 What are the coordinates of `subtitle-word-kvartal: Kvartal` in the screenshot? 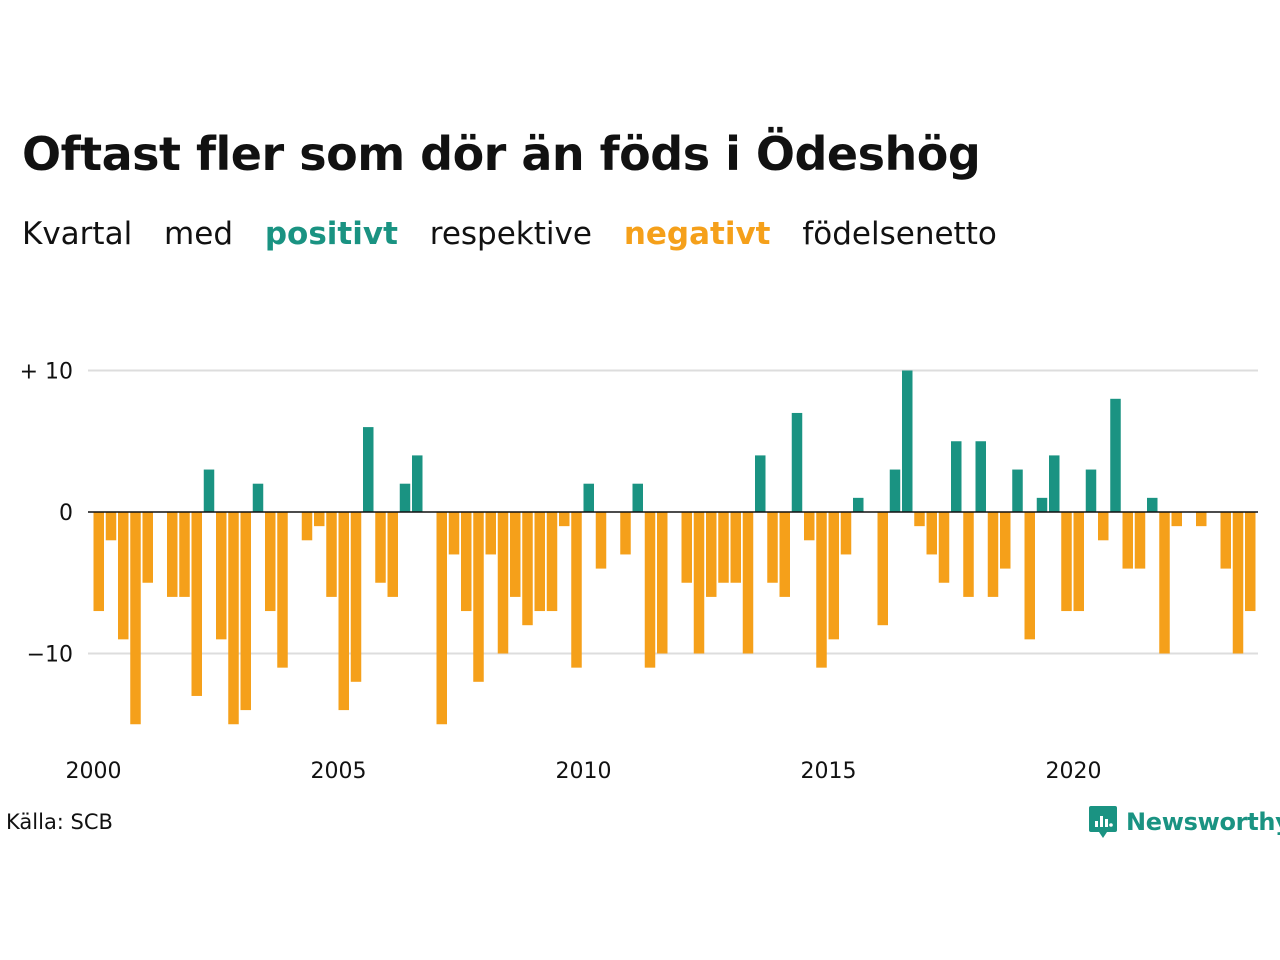 It's located at (77, 234).